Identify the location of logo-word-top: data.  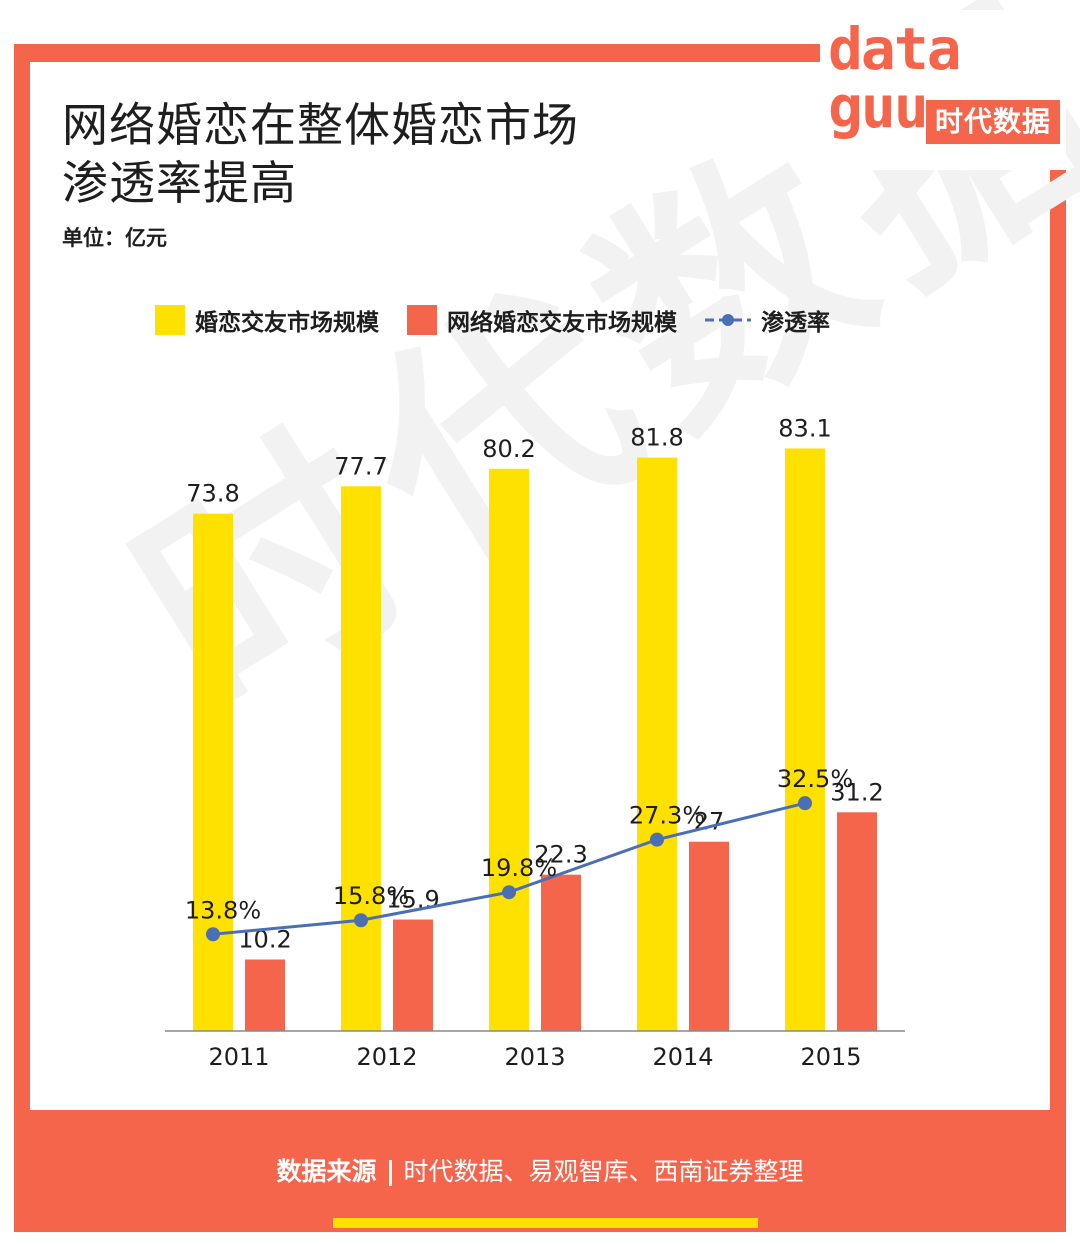
(895, 49).